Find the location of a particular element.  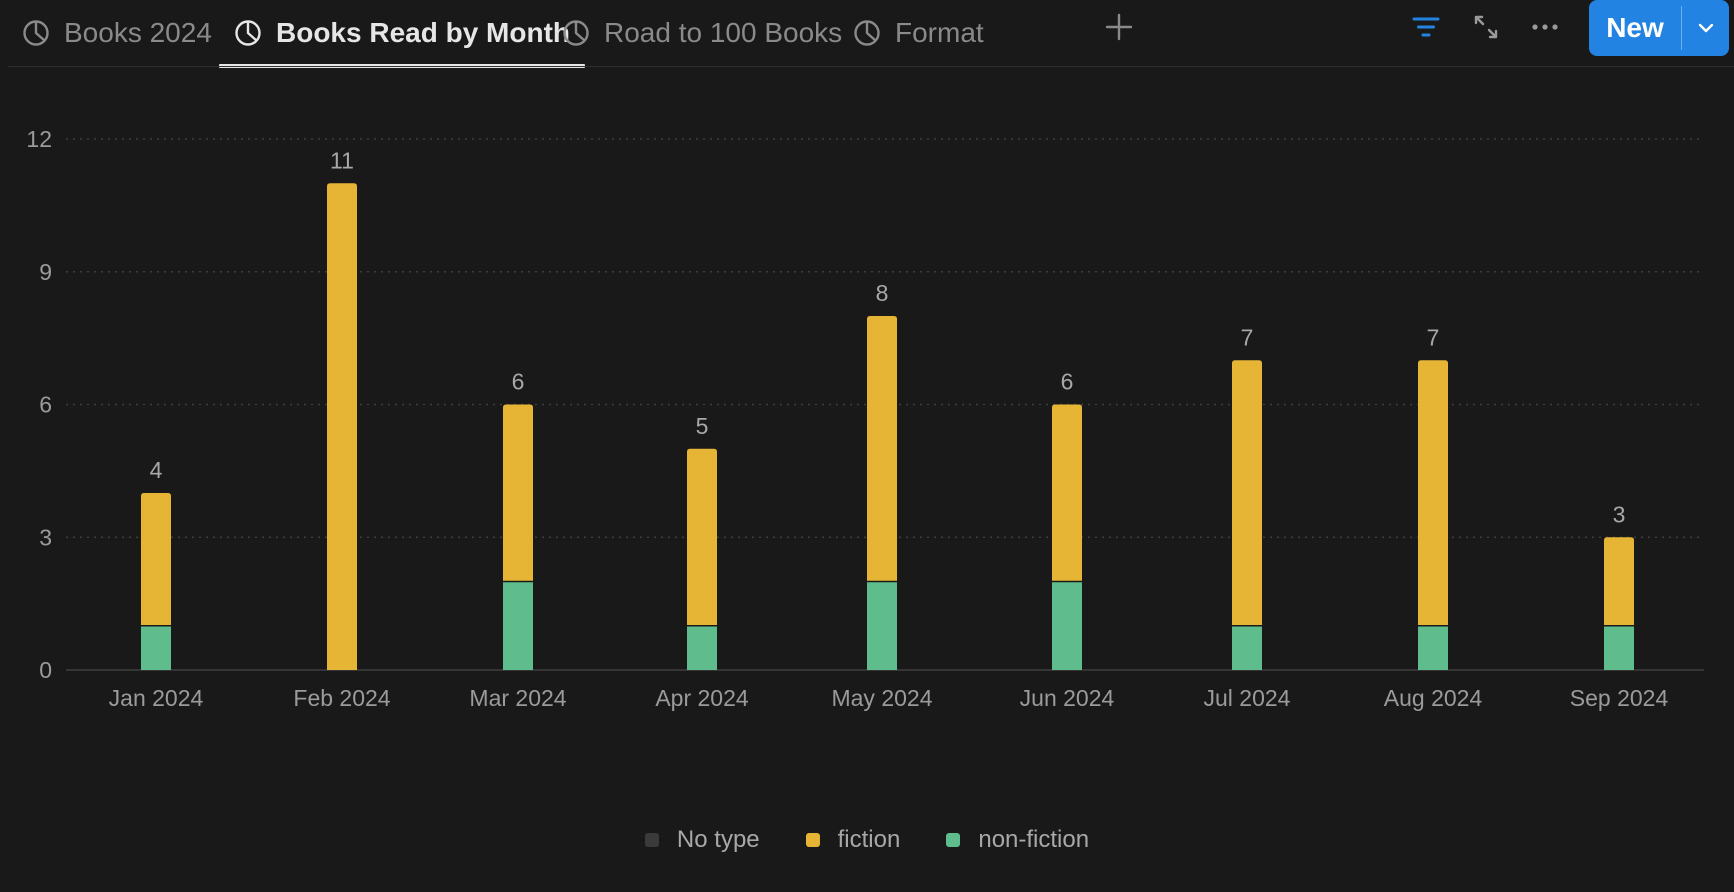

legend-item-fiction: fiction is located at coordinates (853, 840).